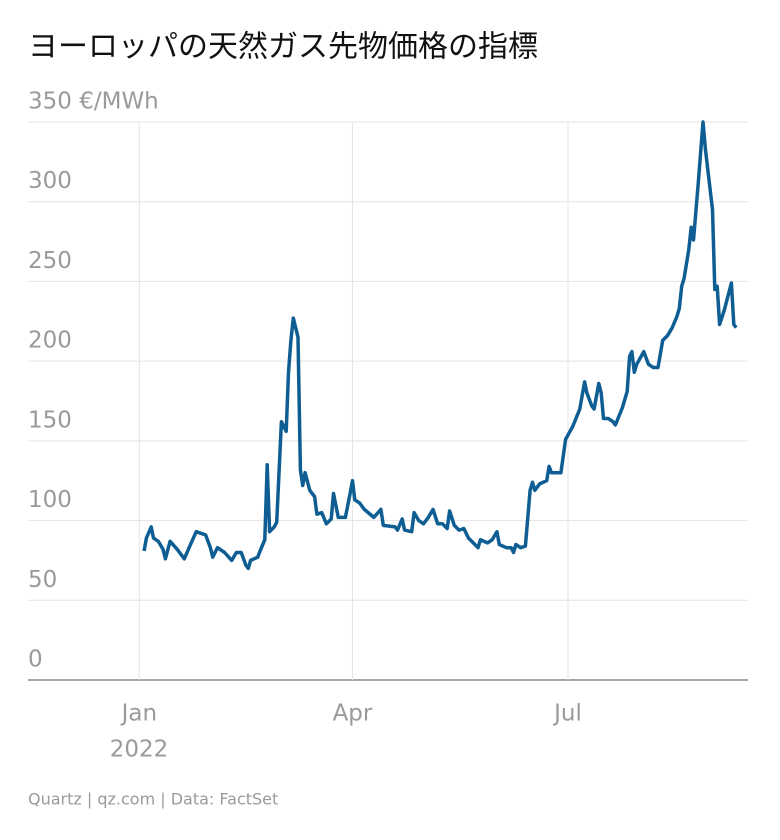  What do you see at coordinates (50, 341) in the screenshot?
I see `y-tick-label: 200` at bounding box center [50, 341].